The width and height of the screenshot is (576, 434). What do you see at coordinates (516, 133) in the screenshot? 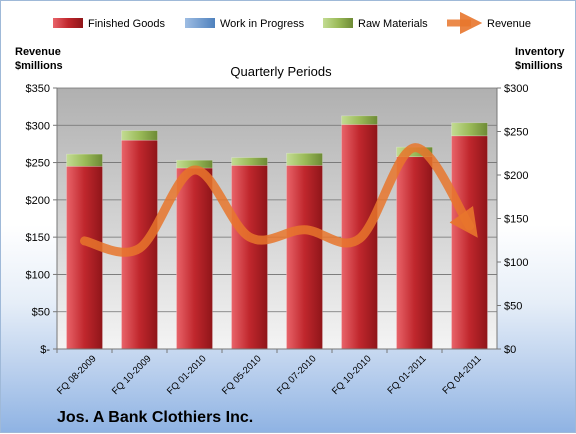
I see `right-tick-label: $250` at bounding box center [516, 133].